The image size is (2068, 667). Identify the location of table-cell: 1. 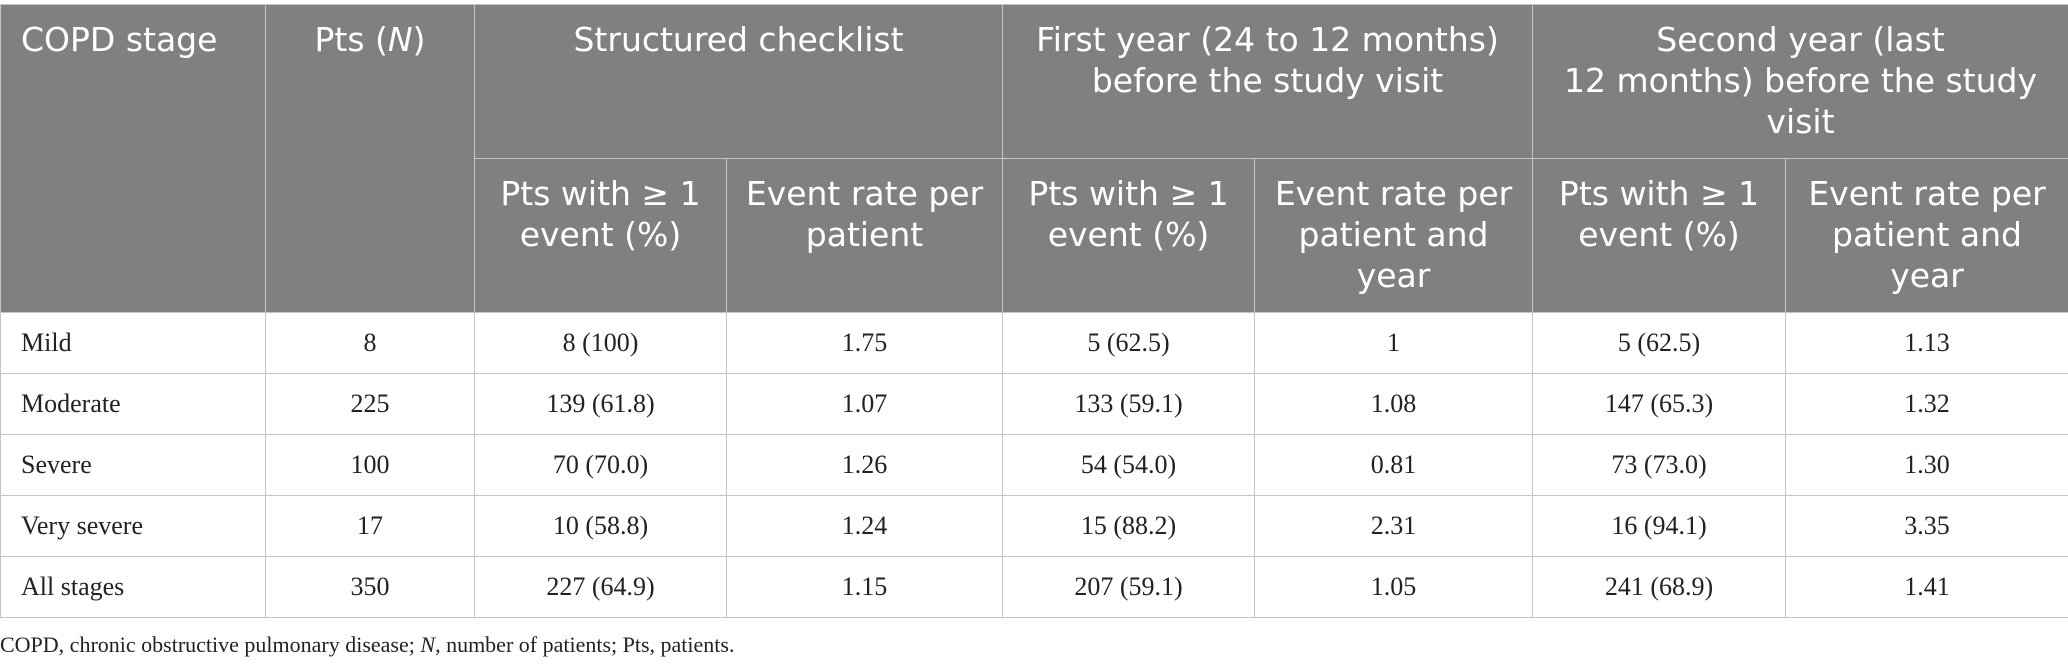
(1394, 343).